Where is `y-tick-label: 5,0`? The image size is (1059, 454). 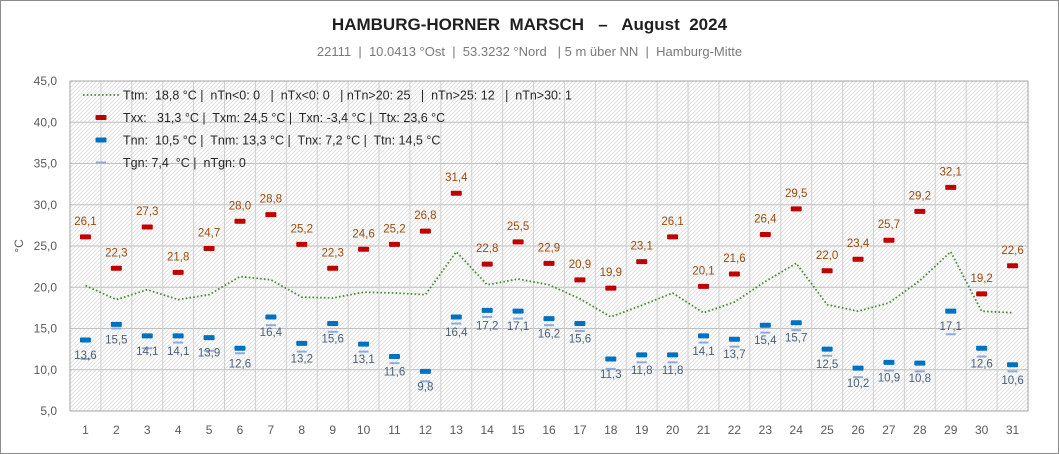
y-tick-label: 5,0 is located at coordinates (48, 411).